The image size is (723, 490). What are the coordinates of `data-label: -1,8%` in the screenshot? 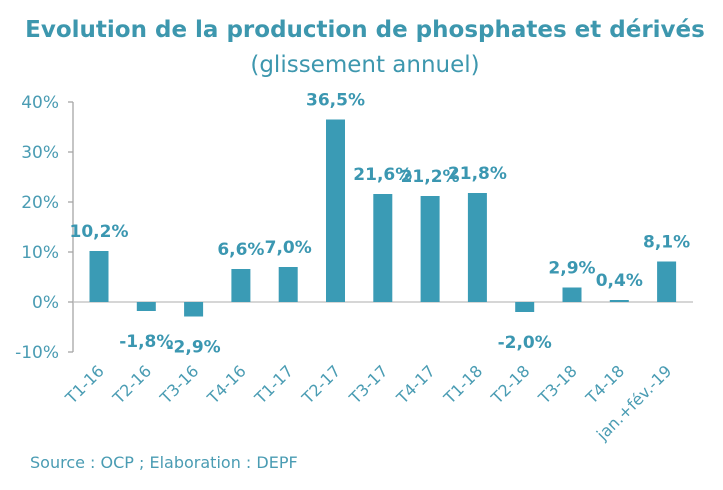 It's located at (146, 342).